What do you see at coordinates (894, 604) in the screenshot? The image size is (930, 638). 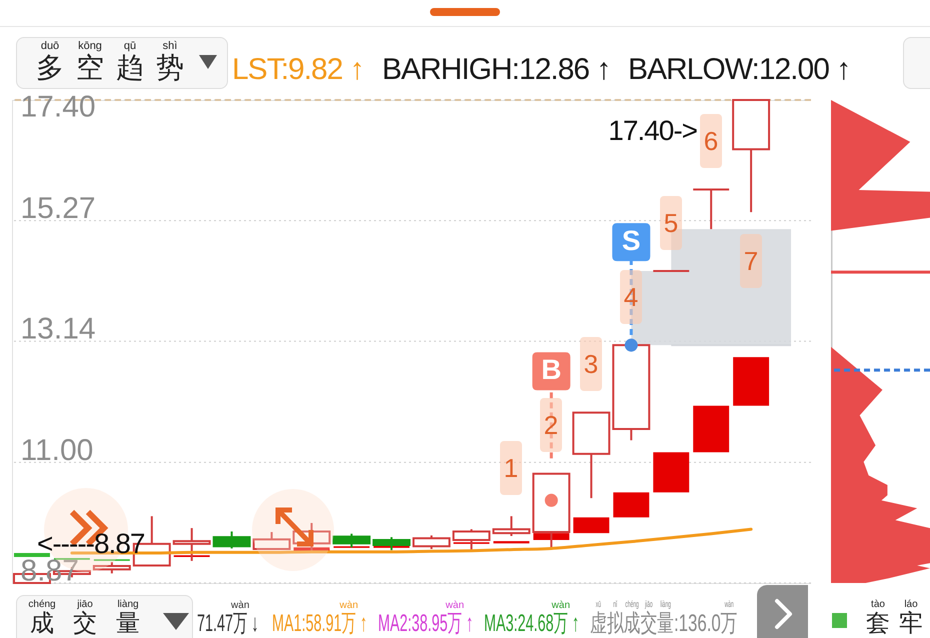 I see `text: tào láo` at bounding box center [894, 604].